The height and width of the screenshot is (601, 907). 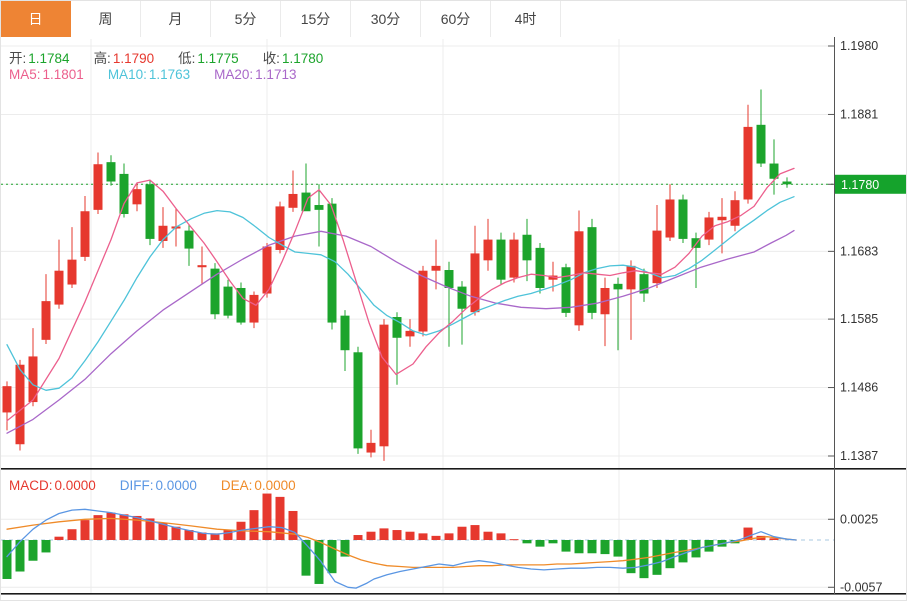 What do you see at coordinates (106, 19) in the screenshot?
I see `tab-week: 周` at bounding box center [106, 19].